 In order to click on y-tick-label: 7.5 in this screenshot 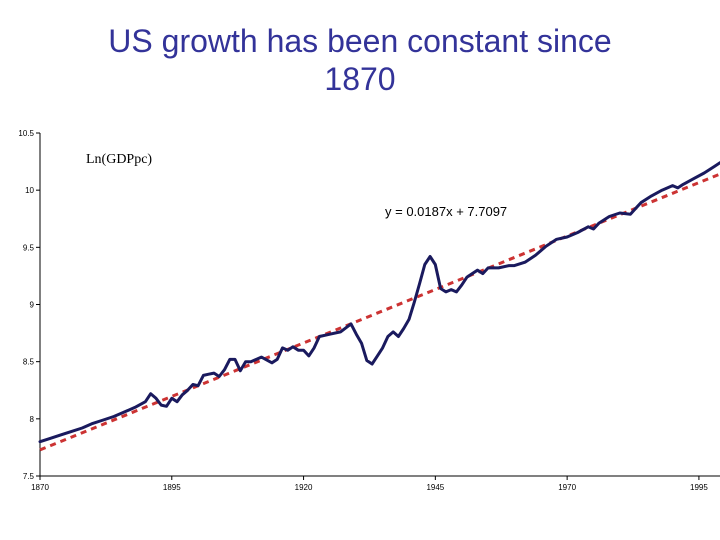, I will do `click(29, 476)`.